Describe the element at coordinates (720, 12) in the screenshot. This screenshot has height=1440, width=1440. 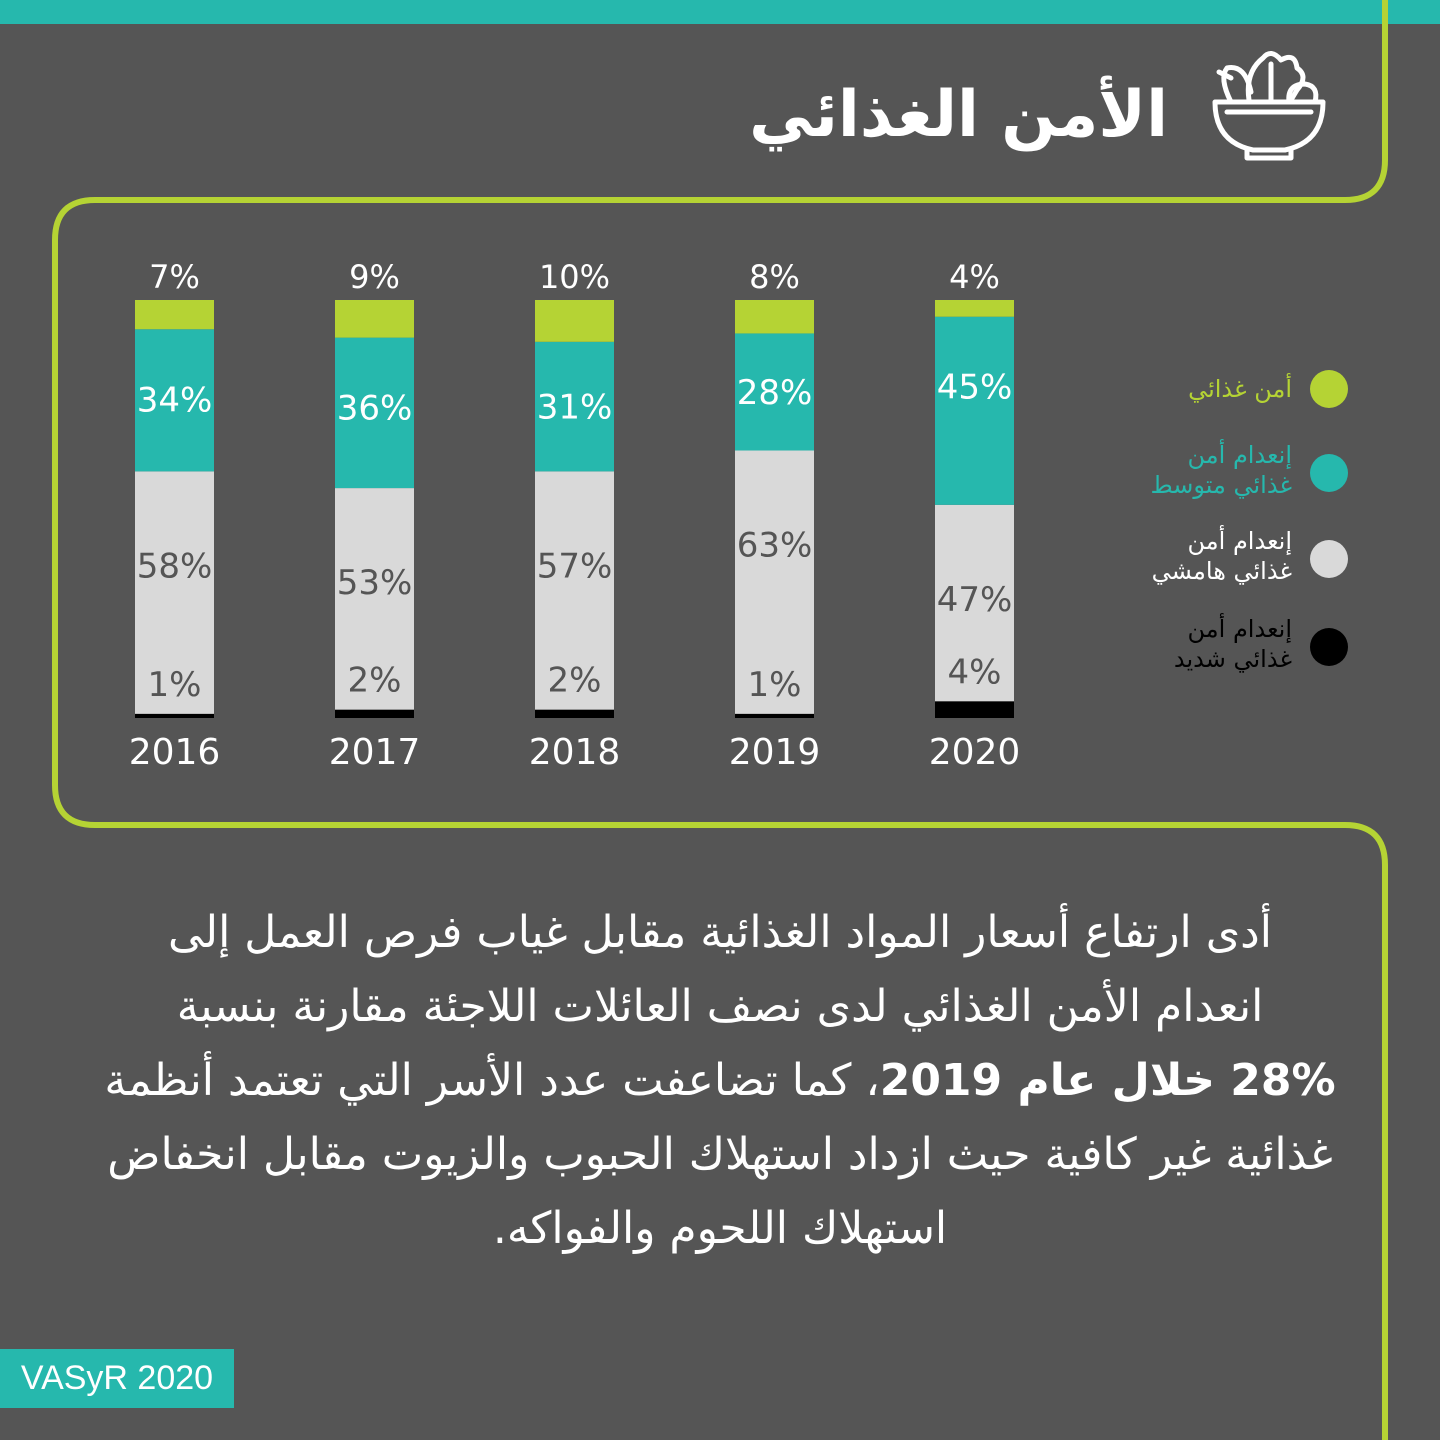
I see `top-accent-bar` at that location.